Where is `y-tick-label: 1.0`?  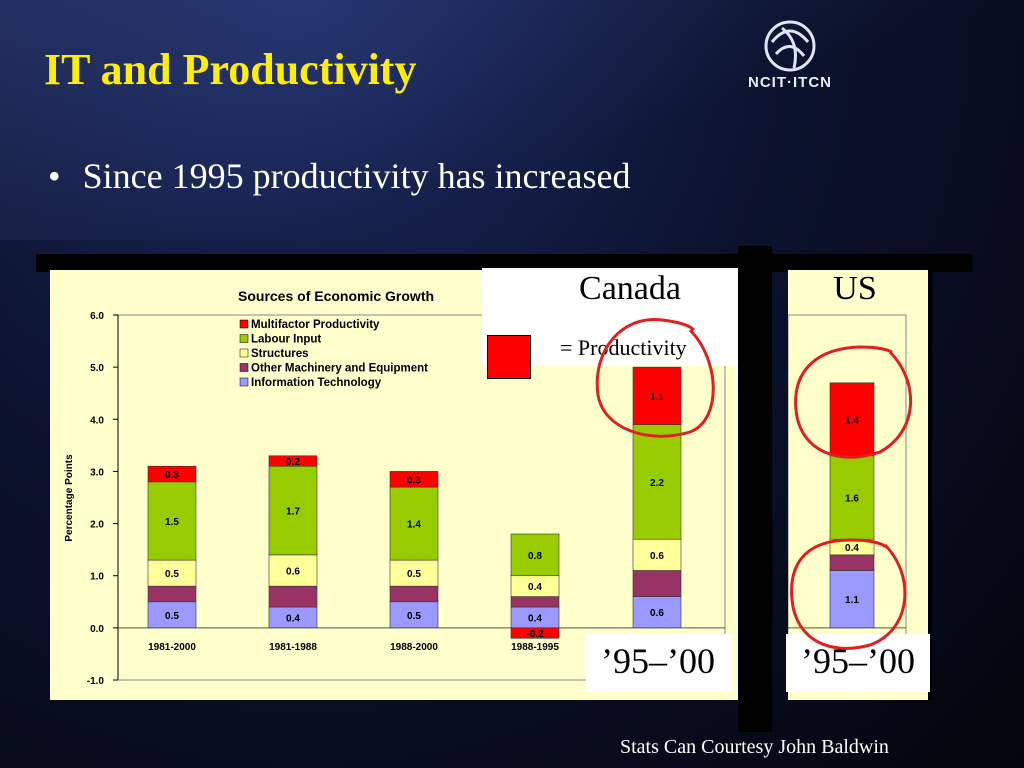 y-tick-label: 1.0 is located at coordinates (97, 577).